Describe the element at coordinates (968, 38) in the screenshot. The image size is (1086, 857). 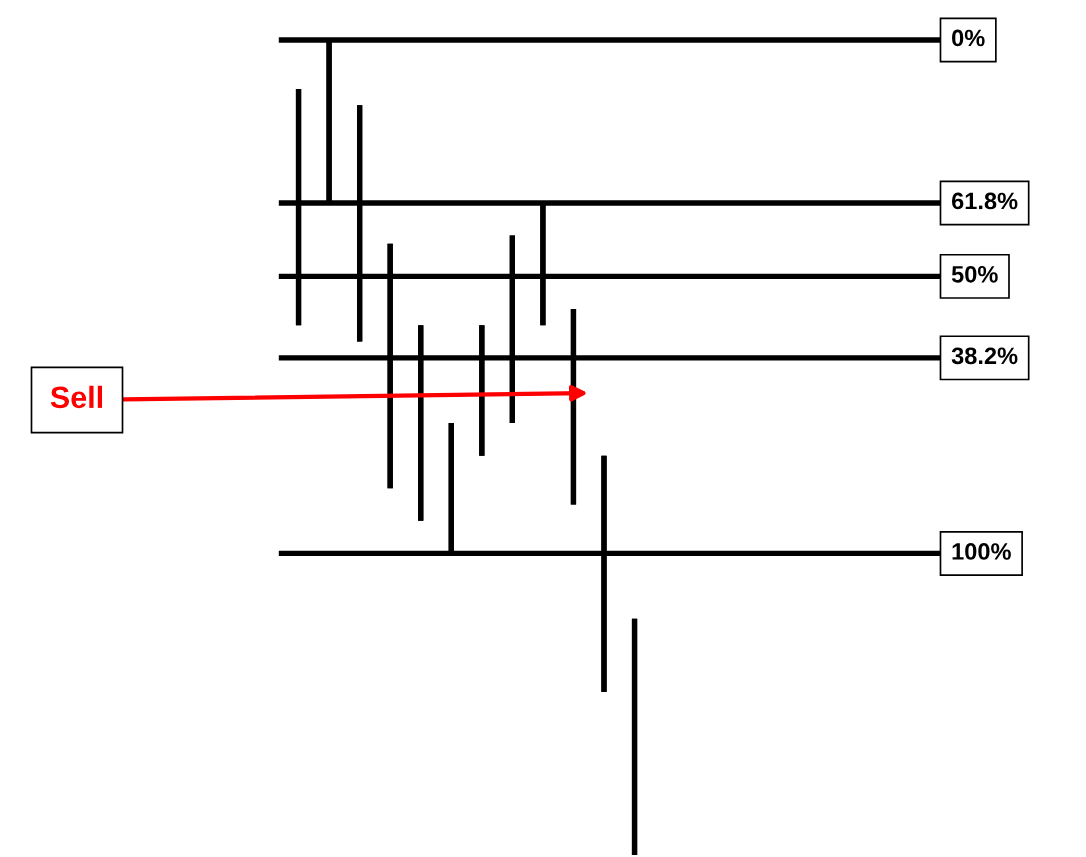
I see `text: 0%` at that location.